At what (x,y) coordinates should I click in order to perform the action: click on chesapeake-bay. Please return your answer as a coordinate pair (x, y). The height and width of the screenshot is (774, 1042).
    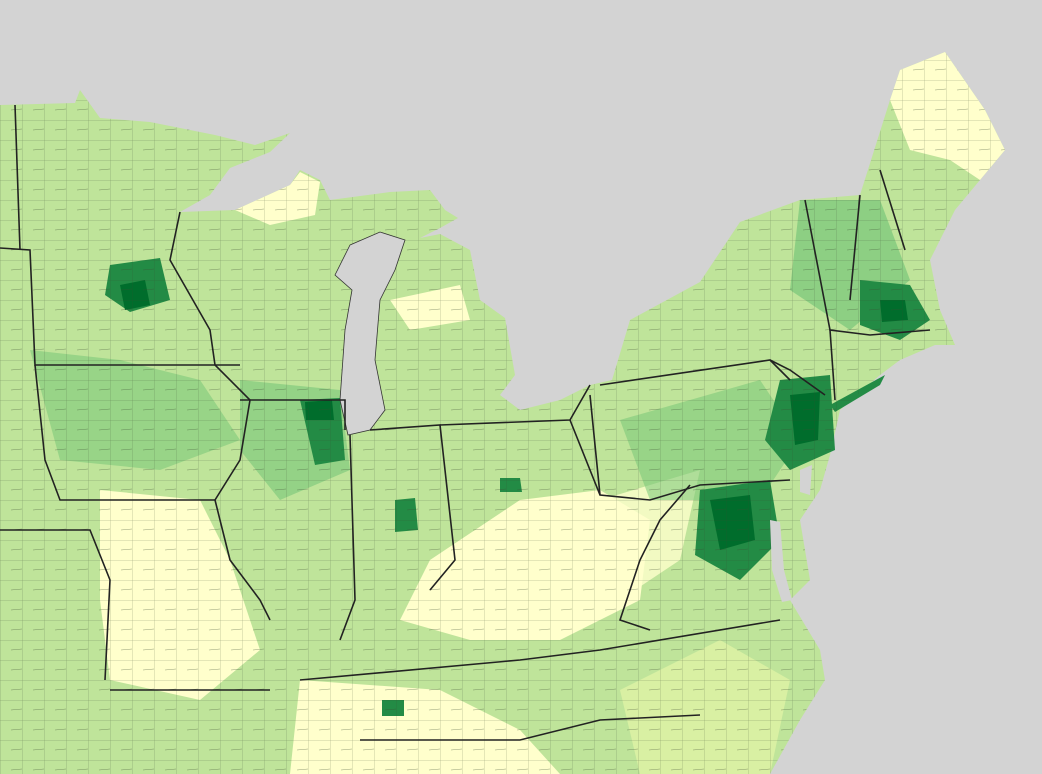
    Looking at the image, I should click on (781, 561).